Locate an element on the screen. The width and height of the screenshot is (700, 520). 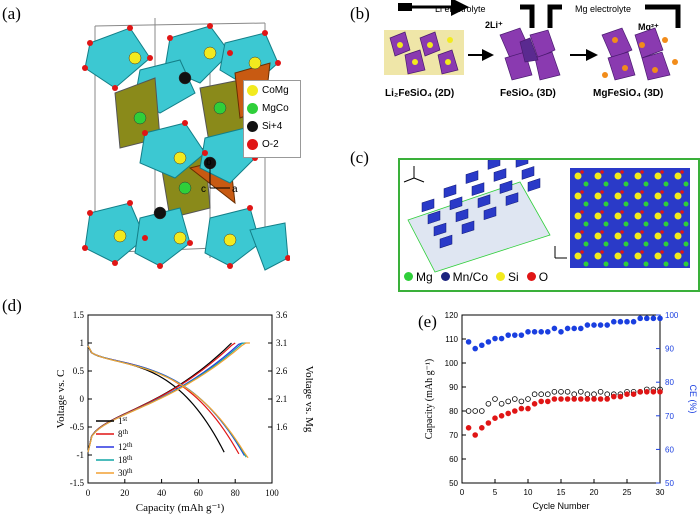
y-tick-label: 1 is located at coordinates (82, 343).